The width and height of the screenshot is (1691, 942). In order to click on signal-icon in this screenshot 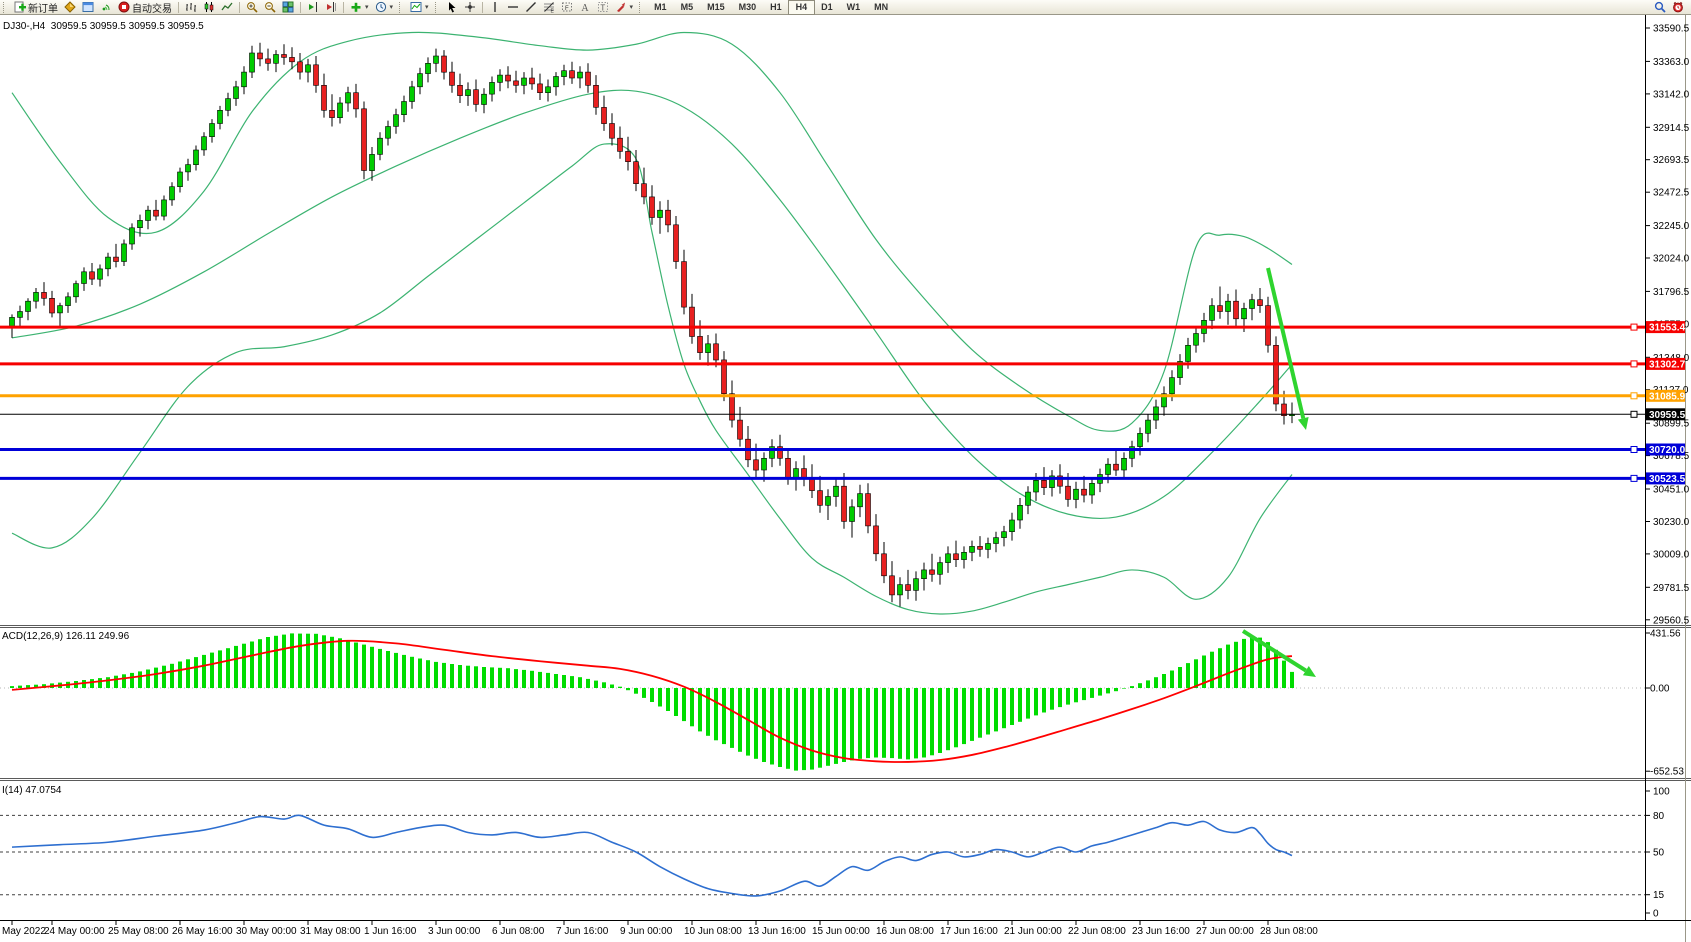, I will do `click(106, 7)`.